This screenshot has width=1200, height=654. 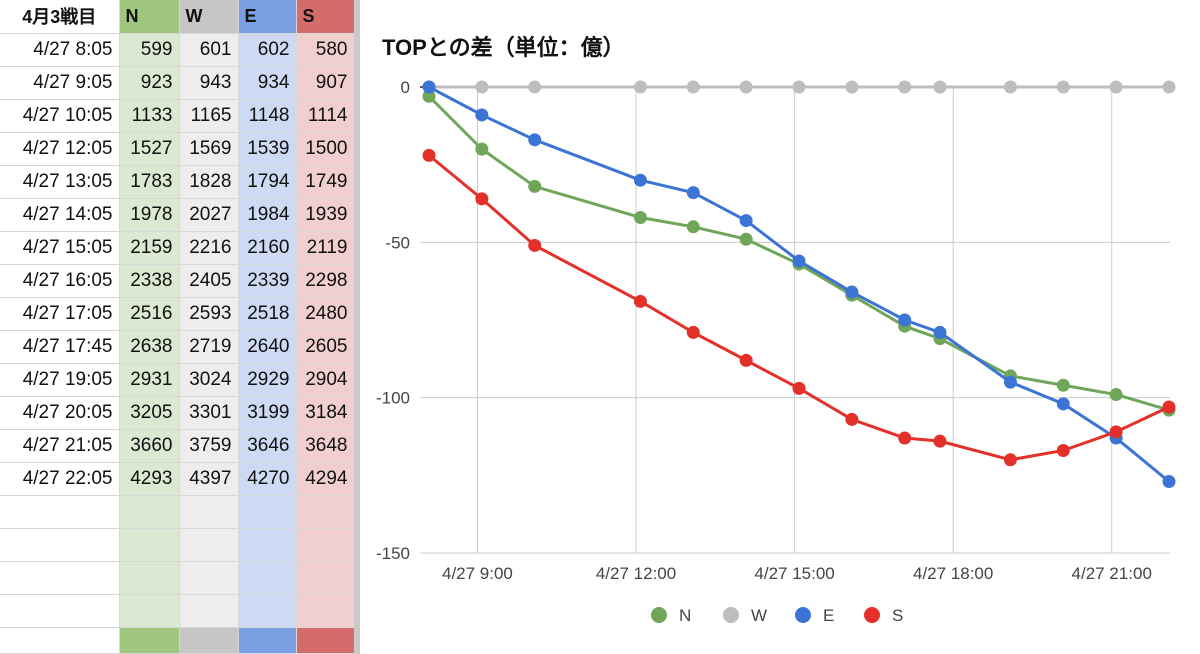 What do you see at coordinates (209, 83) in the screenshot?
I see `value-cell-w: 943` at bounding box center [209, 83].